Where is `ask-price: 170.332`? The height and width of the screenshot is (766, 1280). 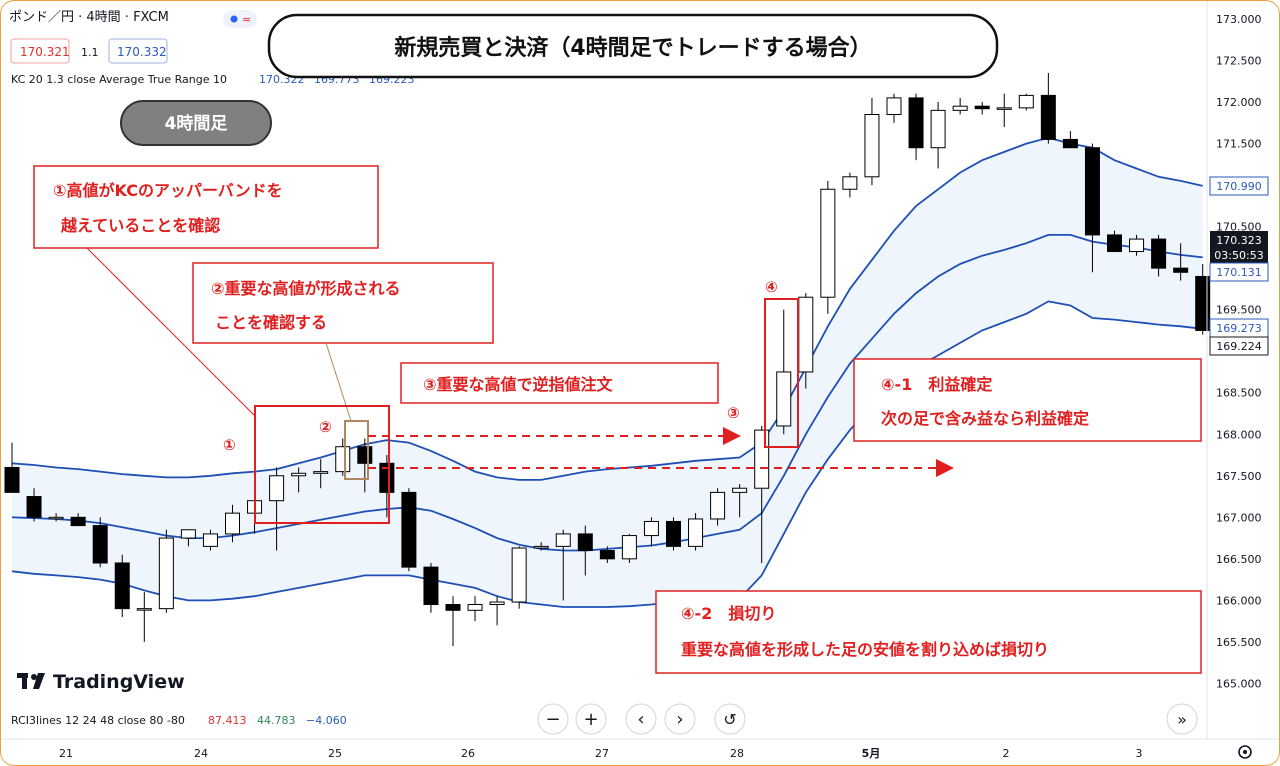 ask-price: 170.332 is located at coordinates (142, 52).